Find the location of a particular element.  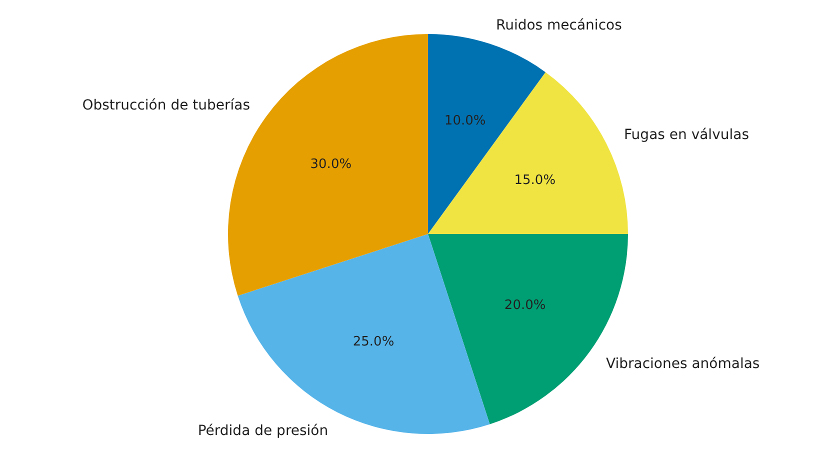

data-label: 30.0% is located at coordinates (331, 164).